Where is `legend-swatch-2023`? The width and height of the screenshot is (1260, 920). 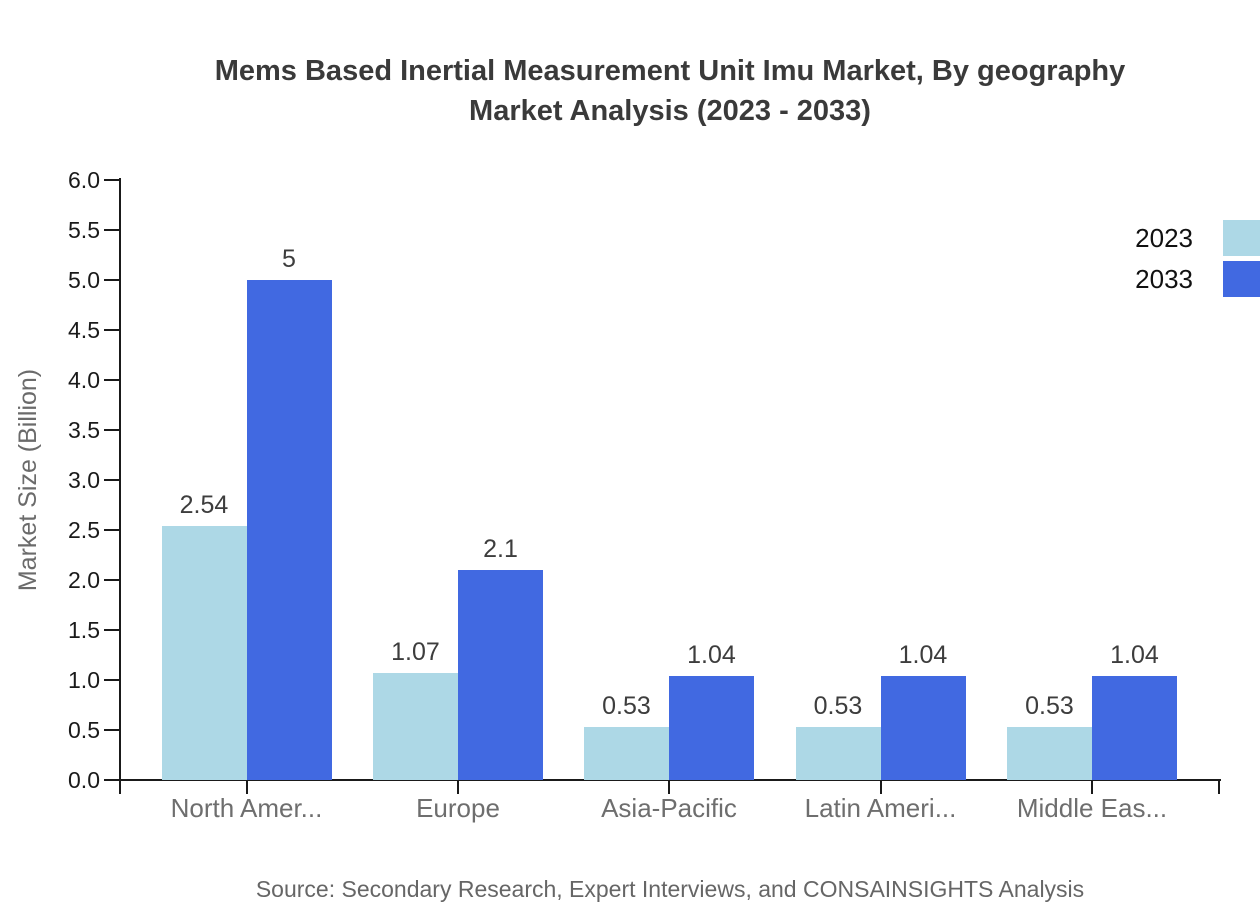
legend-swatch-2023 is located at coordinates (1241, 238).